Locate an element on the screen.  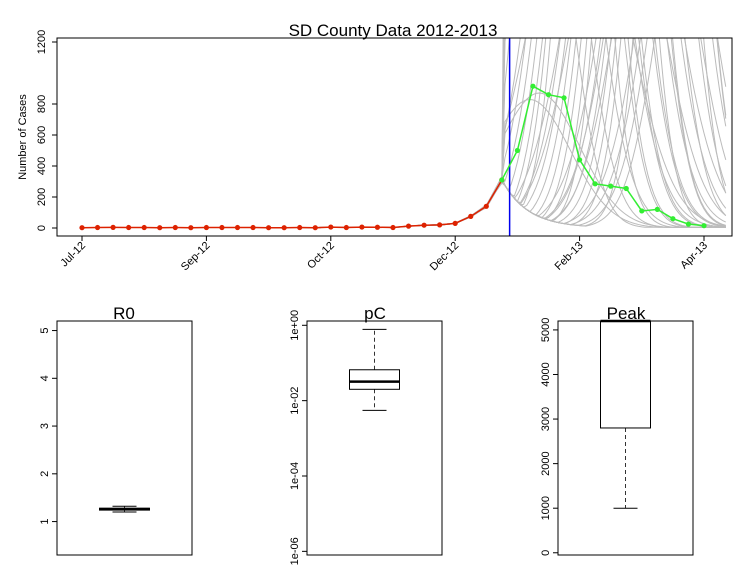
pc-panel: pC 1e-06 1e-04 1e-02 1e+00 is located at coordinates (366, 434).